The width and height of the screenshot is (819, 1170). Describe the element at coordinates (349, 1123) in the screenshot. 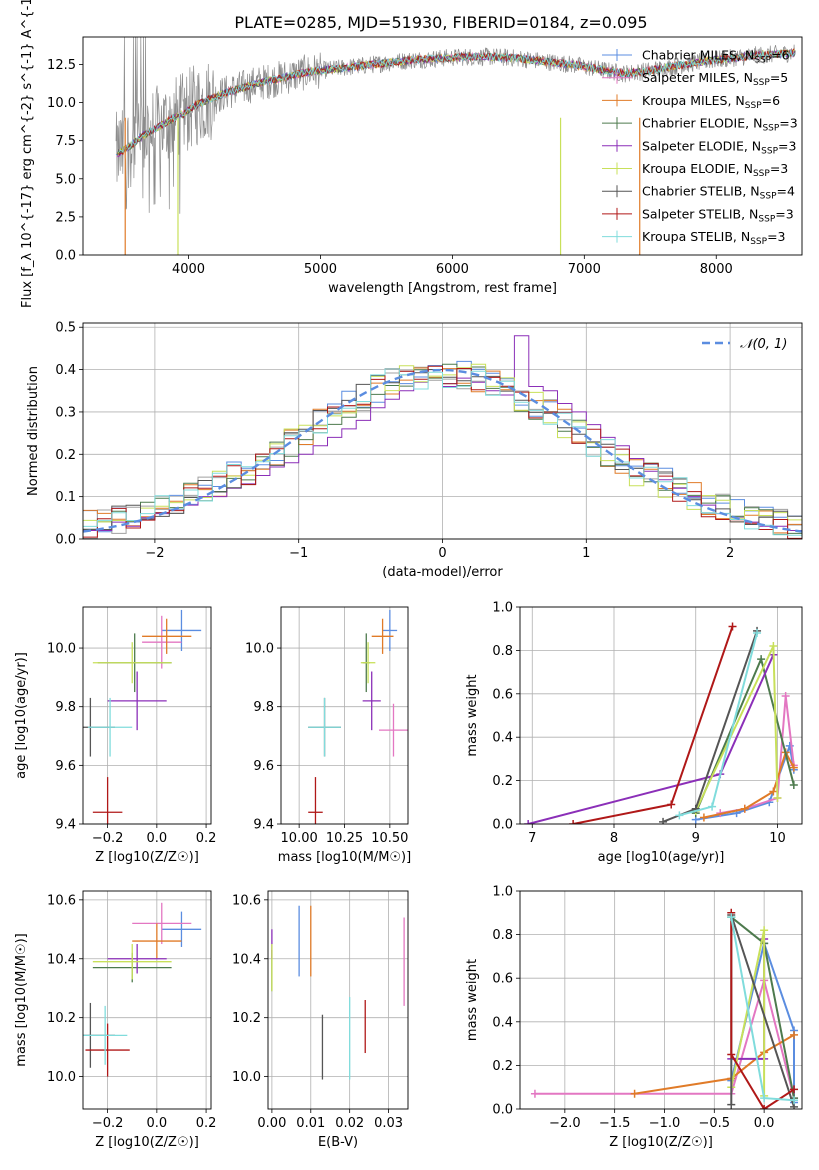

I see `x-tick-label: 0.02` at that location.